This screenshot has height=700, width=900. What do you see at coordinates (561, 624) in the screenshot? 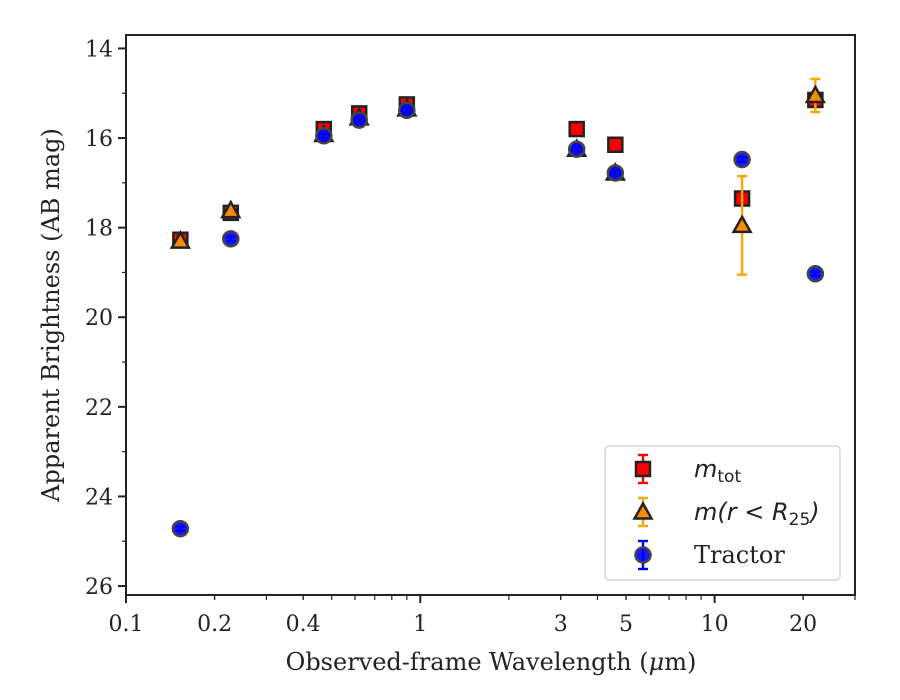
I see `x-tick-label: 3` at bounding box center [561, 624].